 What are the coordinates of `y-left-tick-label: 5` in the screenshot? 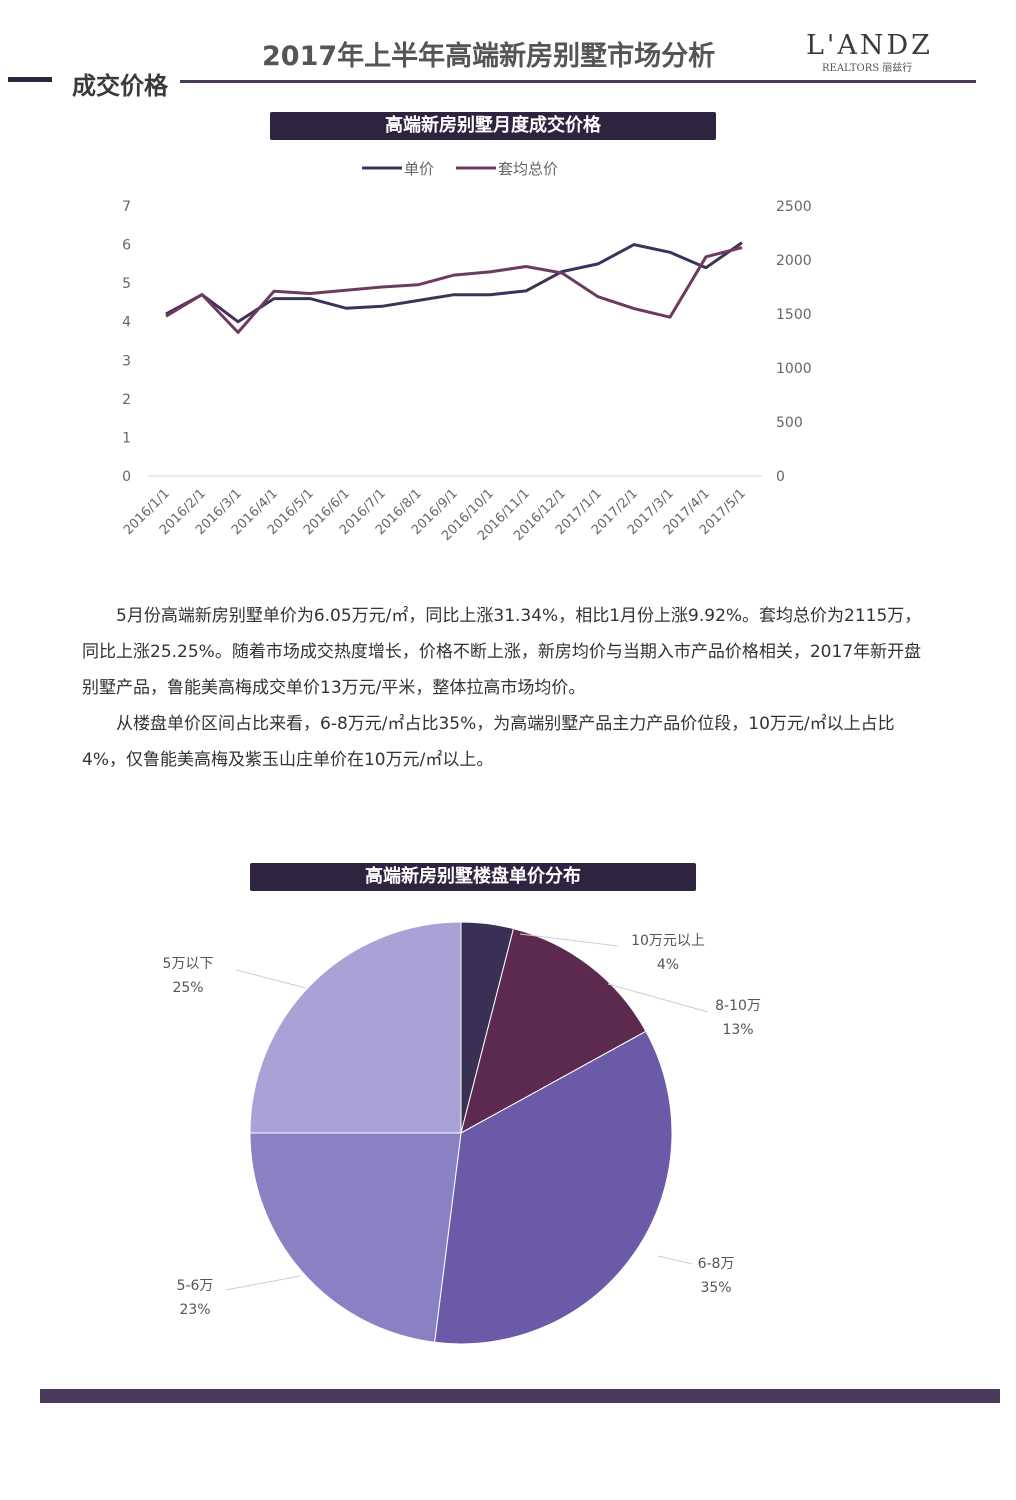 It's located at (126, 284).